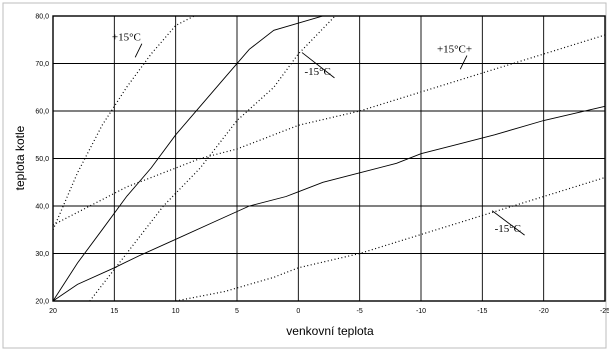 Image resolution: width=609 pixels, height=351 pixels. I want to click on x-tick-label: -15, so click(482, 311).